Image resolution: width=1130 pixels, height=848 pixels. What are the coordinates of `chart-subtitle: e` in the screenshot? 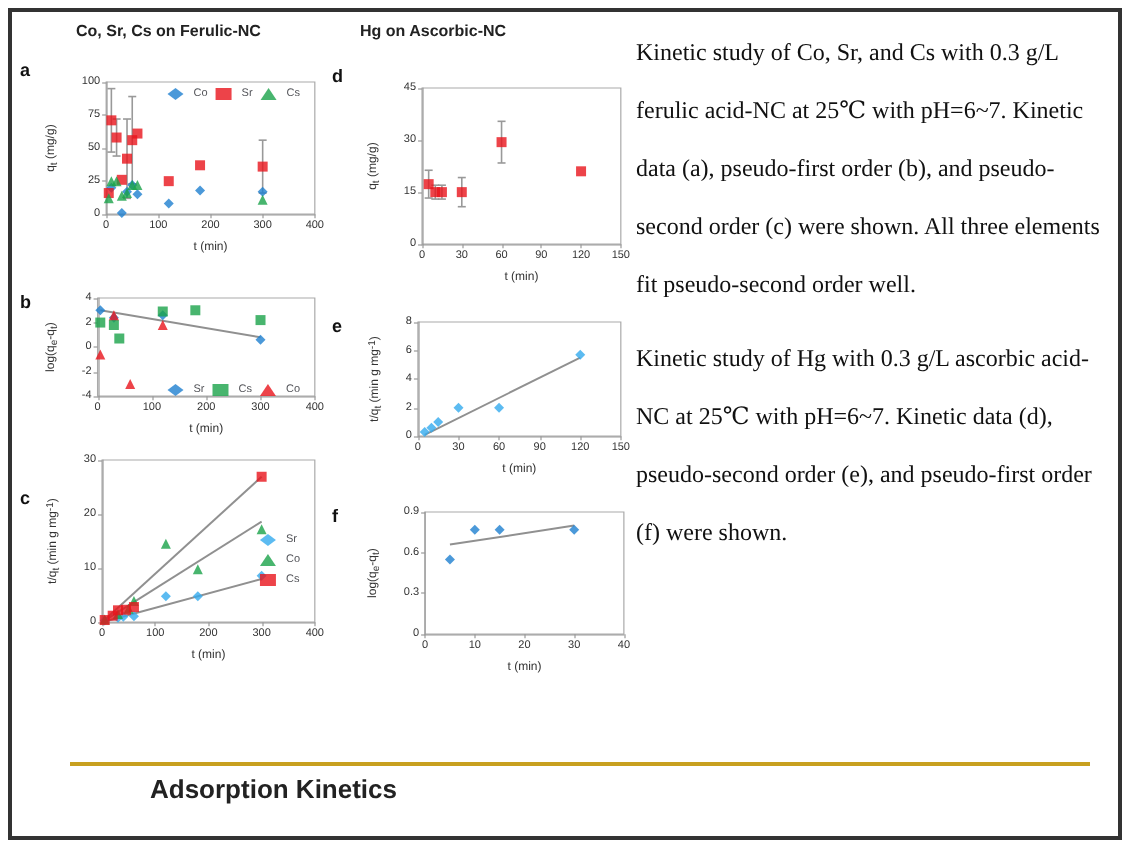 It's located at (337, 326).